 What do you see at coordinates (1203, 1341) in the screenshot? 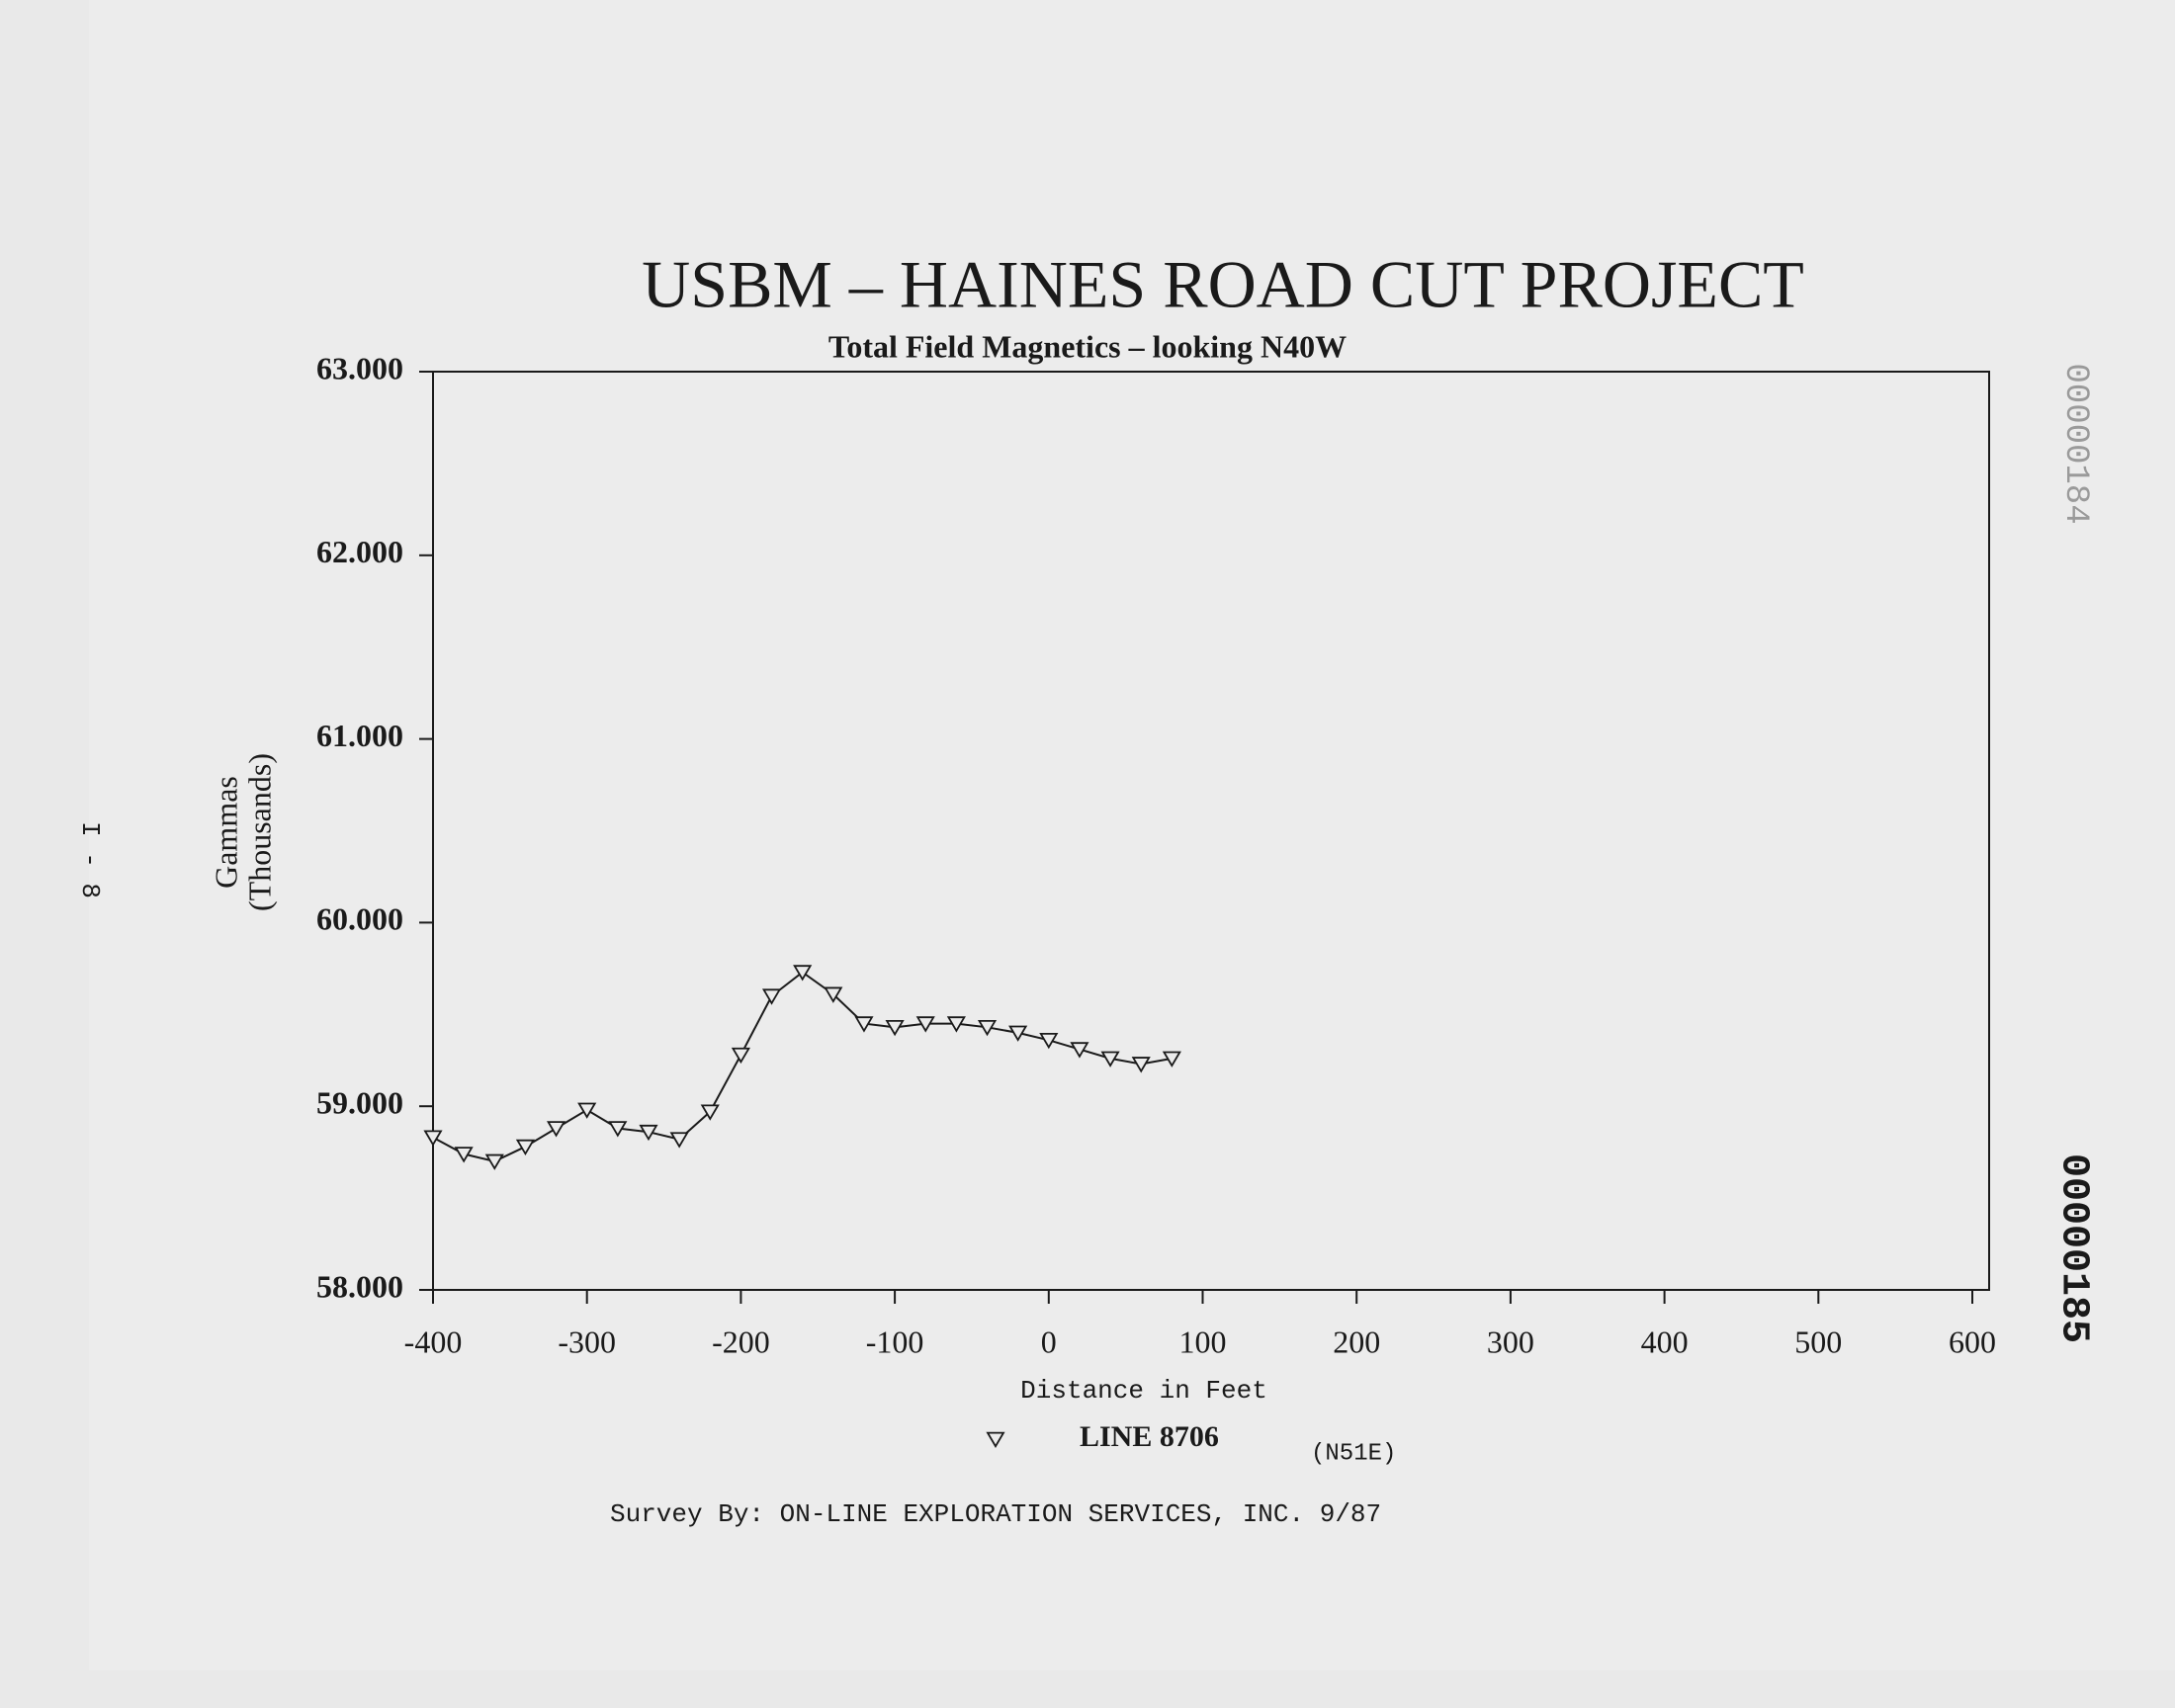
I see `x-tick-label: 100` at bounding box center [1203, 1341].